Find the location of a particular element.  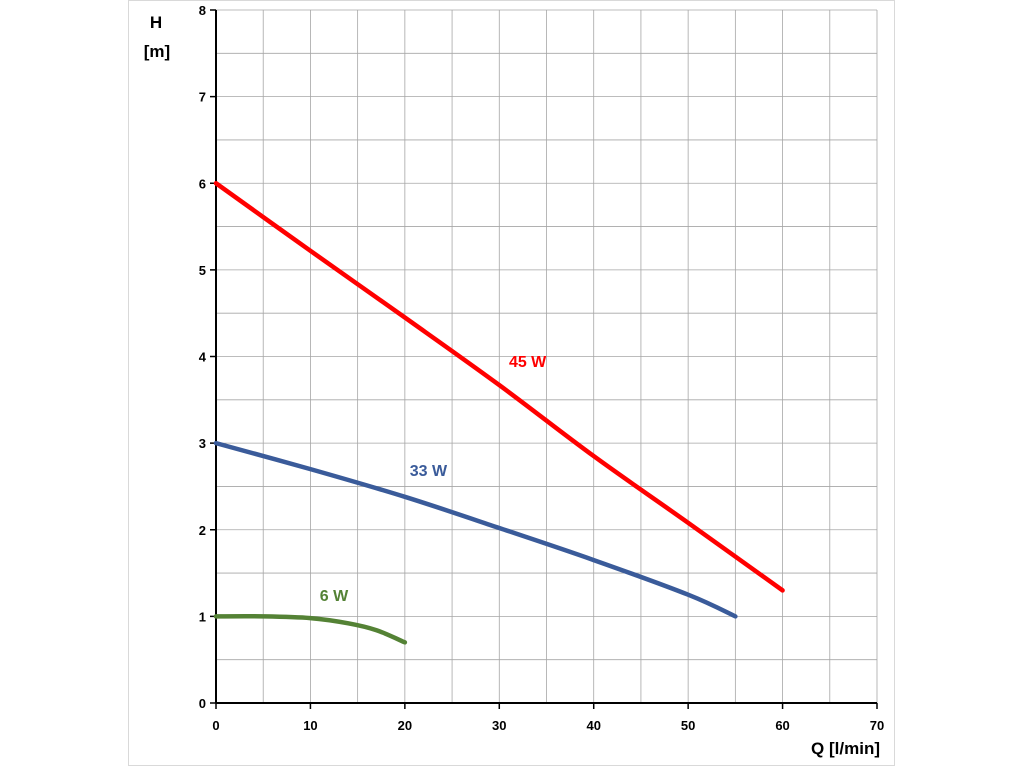

series-line-33-w is located at coordinates (475, 529).